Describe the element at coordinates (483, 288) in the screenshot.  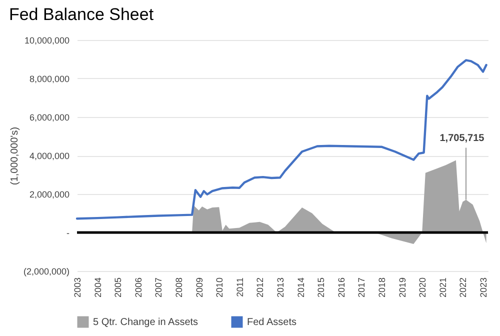
I see `x-tick-label: 2023` at that location.